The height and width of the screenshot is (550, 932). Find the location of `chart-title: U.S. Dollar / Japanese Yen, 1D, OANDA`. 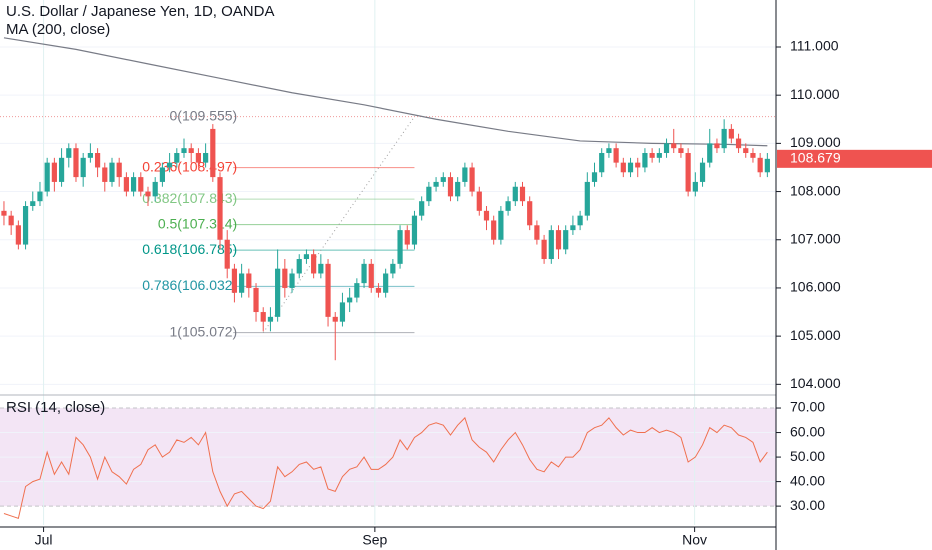

chart-title: U.S. Dollar / Japanese Yen, 1D, OANDA is located at coordinates (140, 11).